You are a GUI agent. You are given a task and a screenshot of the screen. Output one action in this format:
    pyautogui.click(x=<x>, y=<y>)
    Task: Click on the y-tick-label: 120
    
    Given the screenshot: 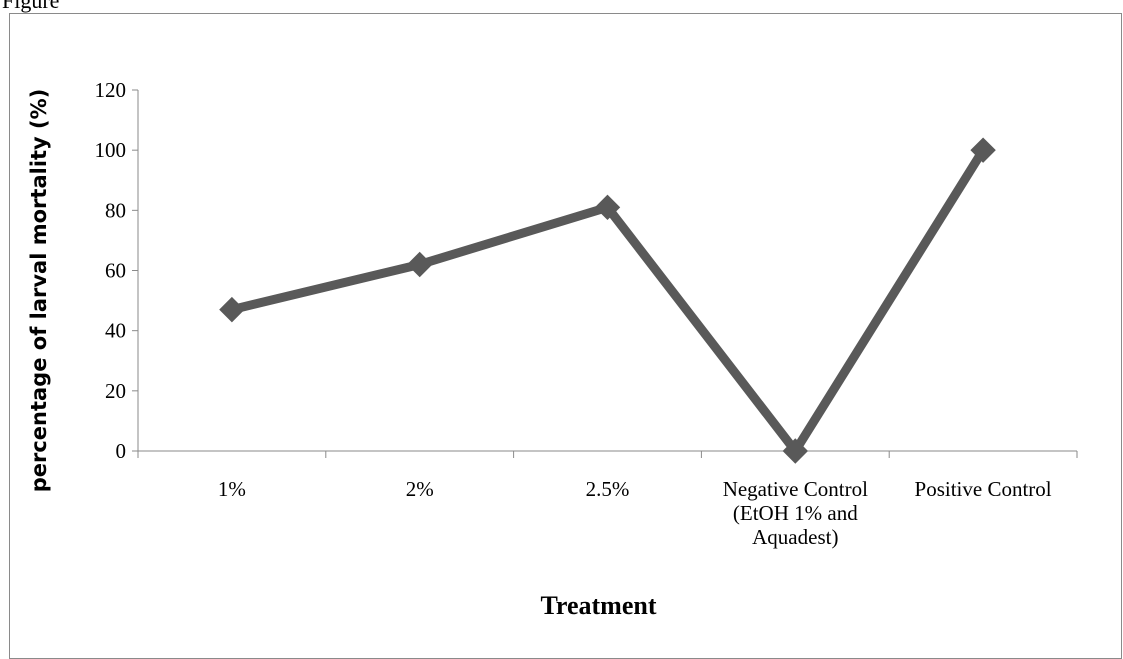 What is the action you would take?
    pyautogui.click(x=111, y=90)
    